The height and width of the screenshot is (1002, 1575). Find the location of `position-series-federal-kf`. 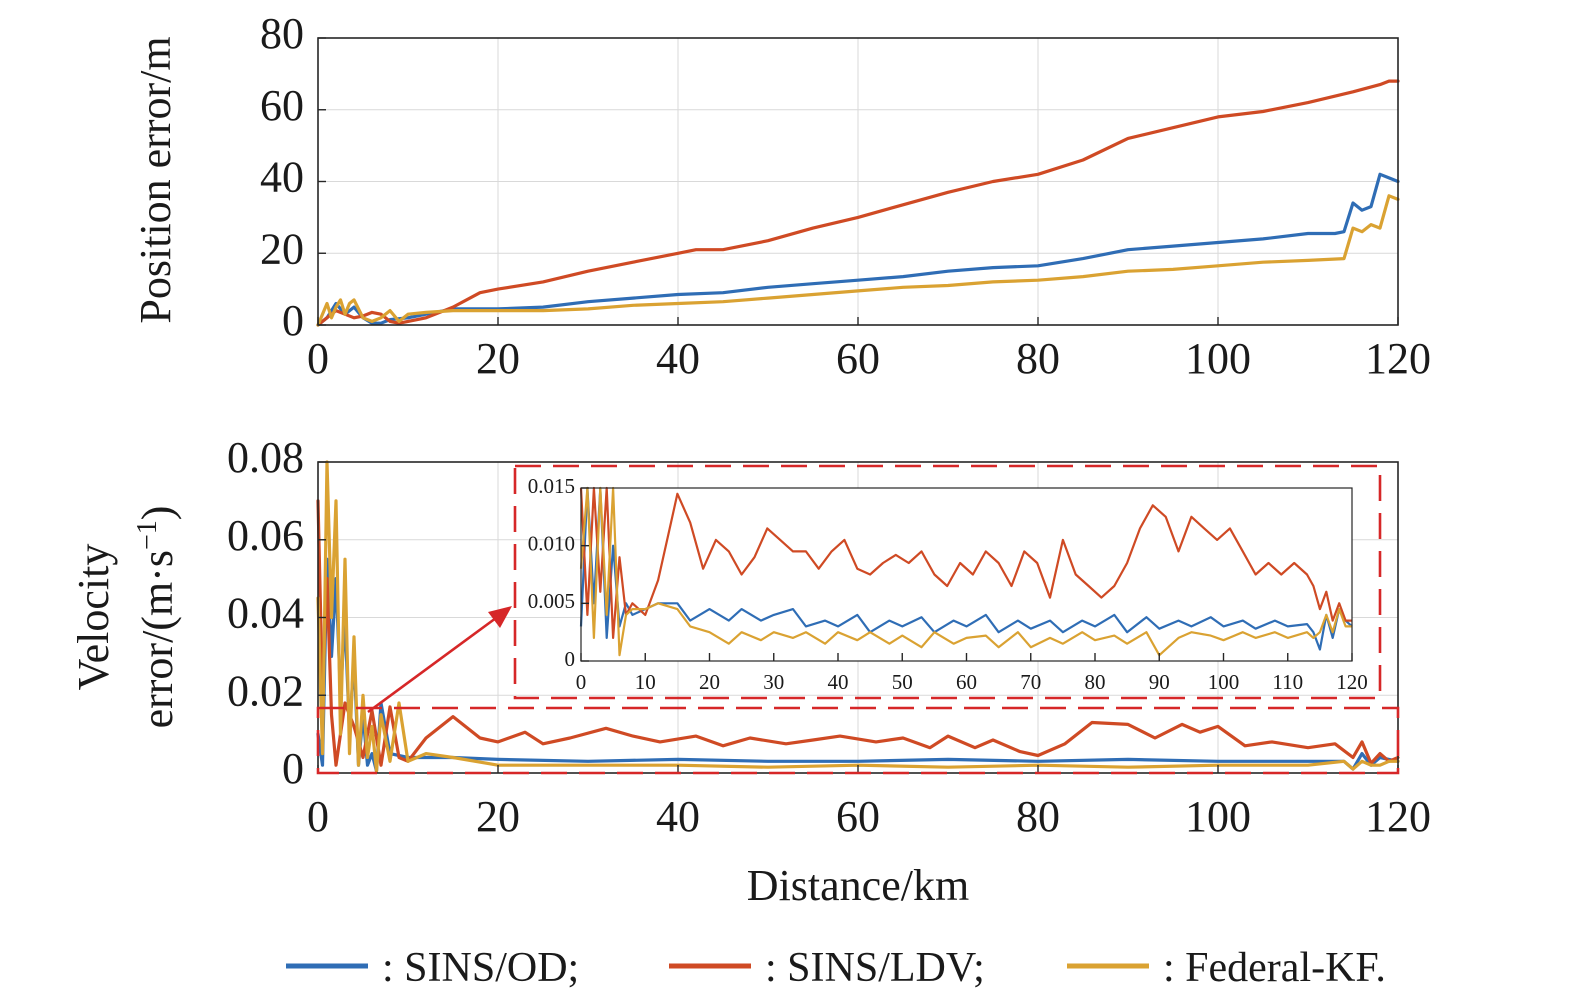

position-series-federal-kf is located at coordinates (858, 260).